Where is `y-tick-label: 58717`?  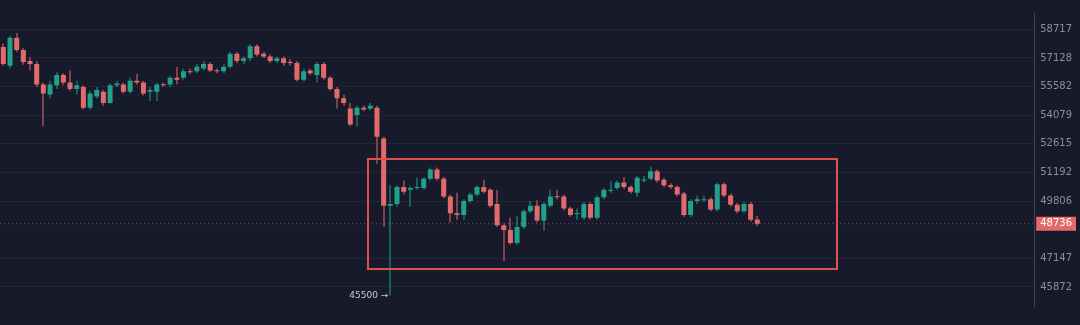
y-tick-label: 58717 is located at coordinates (1056, 28).